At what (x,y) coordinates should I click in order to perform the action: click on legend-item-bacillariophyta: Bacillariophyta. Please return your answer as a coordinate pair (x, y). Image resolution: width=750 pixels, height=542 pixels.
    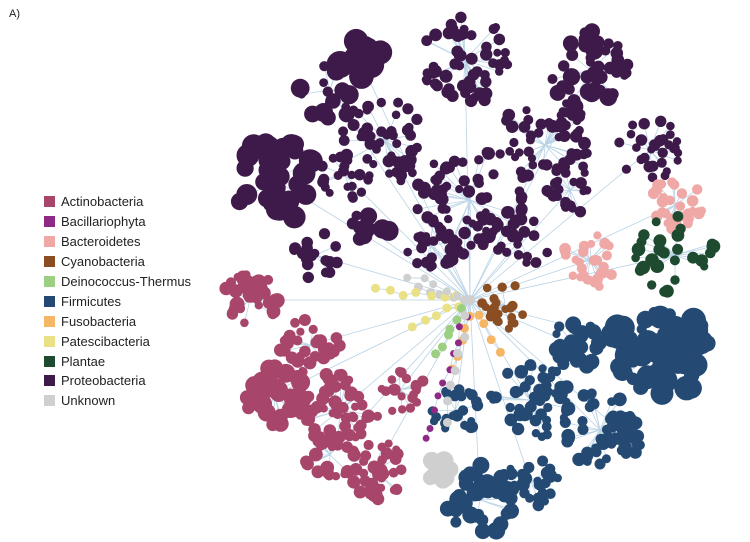
    Looking at the image, I should click on (117, 222).